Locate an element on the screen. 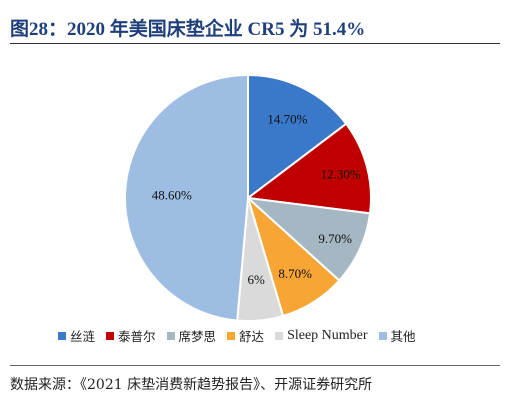  legend-label: Sleep Number is located at coordinates (327, 335).